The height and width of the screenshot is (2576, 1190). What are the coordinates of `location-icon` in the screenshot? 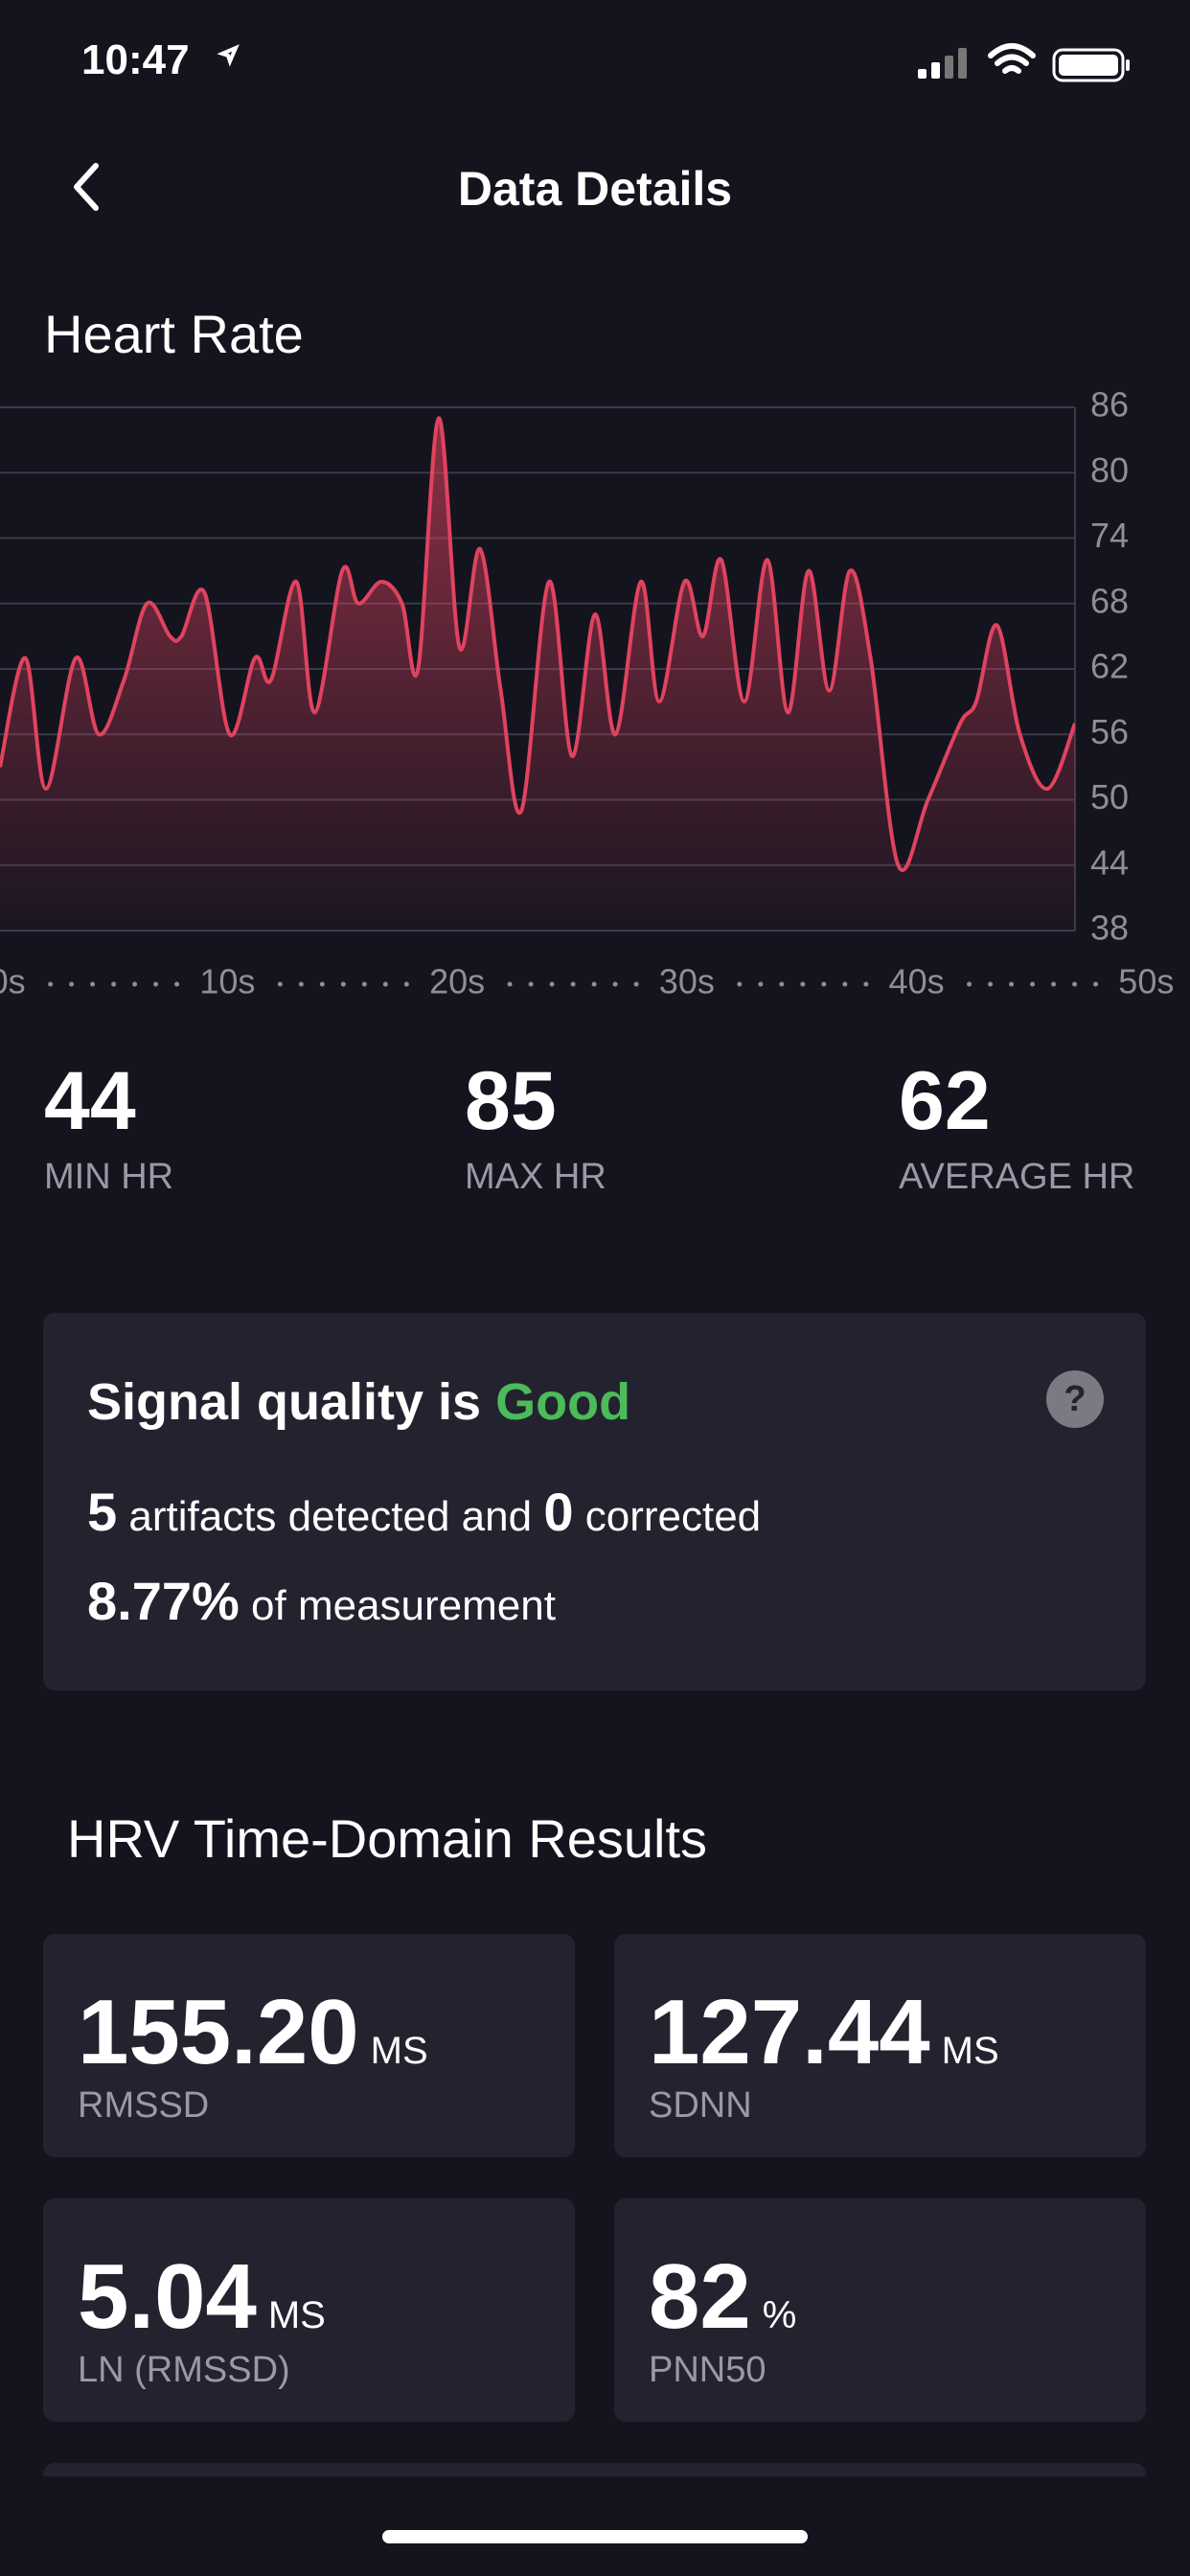 It's located at (229, 55).